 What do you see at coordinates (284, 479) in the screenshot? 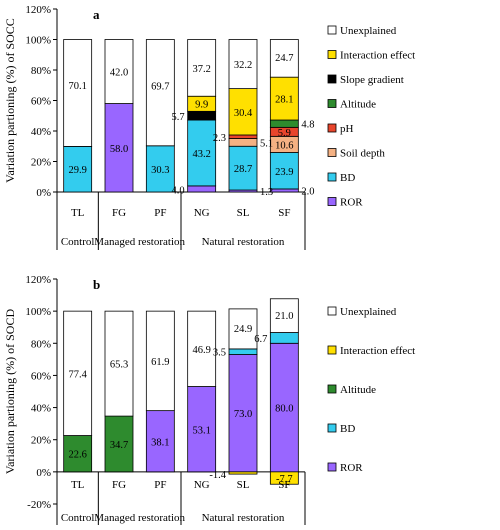
I see `data-label: -7.7` at bounding box center [284, 479].